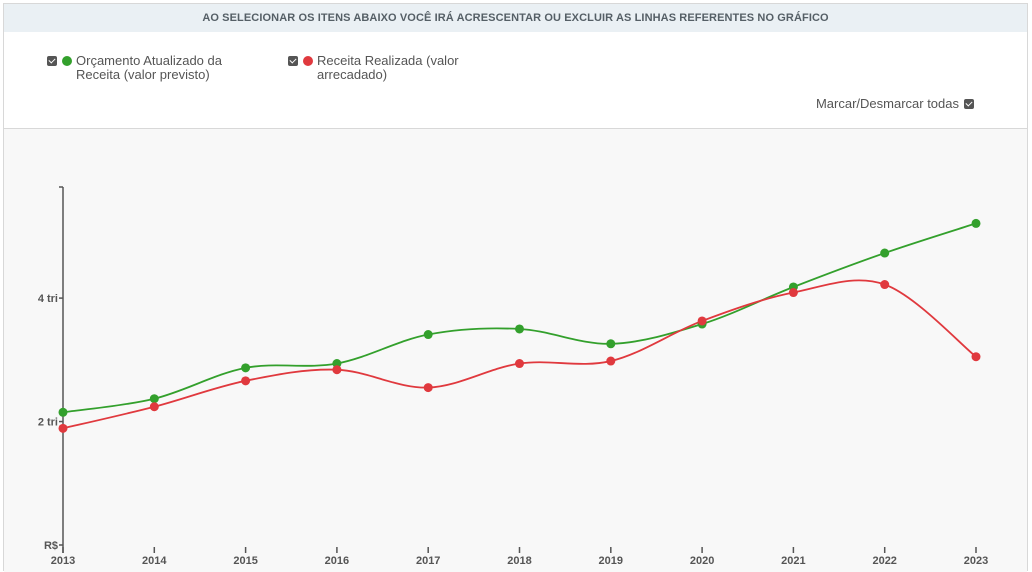  What do you see at coordinates (48, 299) in the screenshot?
I see `y-tick-label: 4 tri` at bounding box center [48, 299].